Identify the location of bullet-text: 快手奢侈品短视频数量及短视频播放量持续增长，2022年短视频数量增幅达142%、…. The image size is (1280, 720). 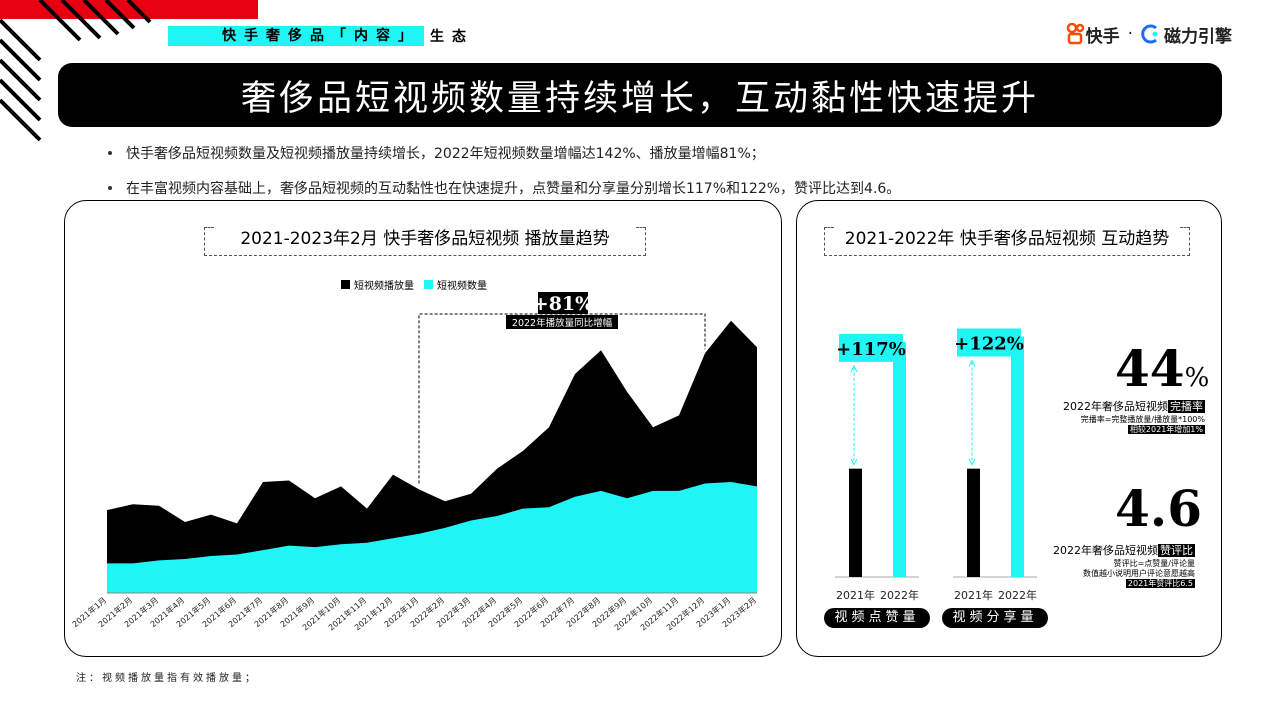
(445, 154).